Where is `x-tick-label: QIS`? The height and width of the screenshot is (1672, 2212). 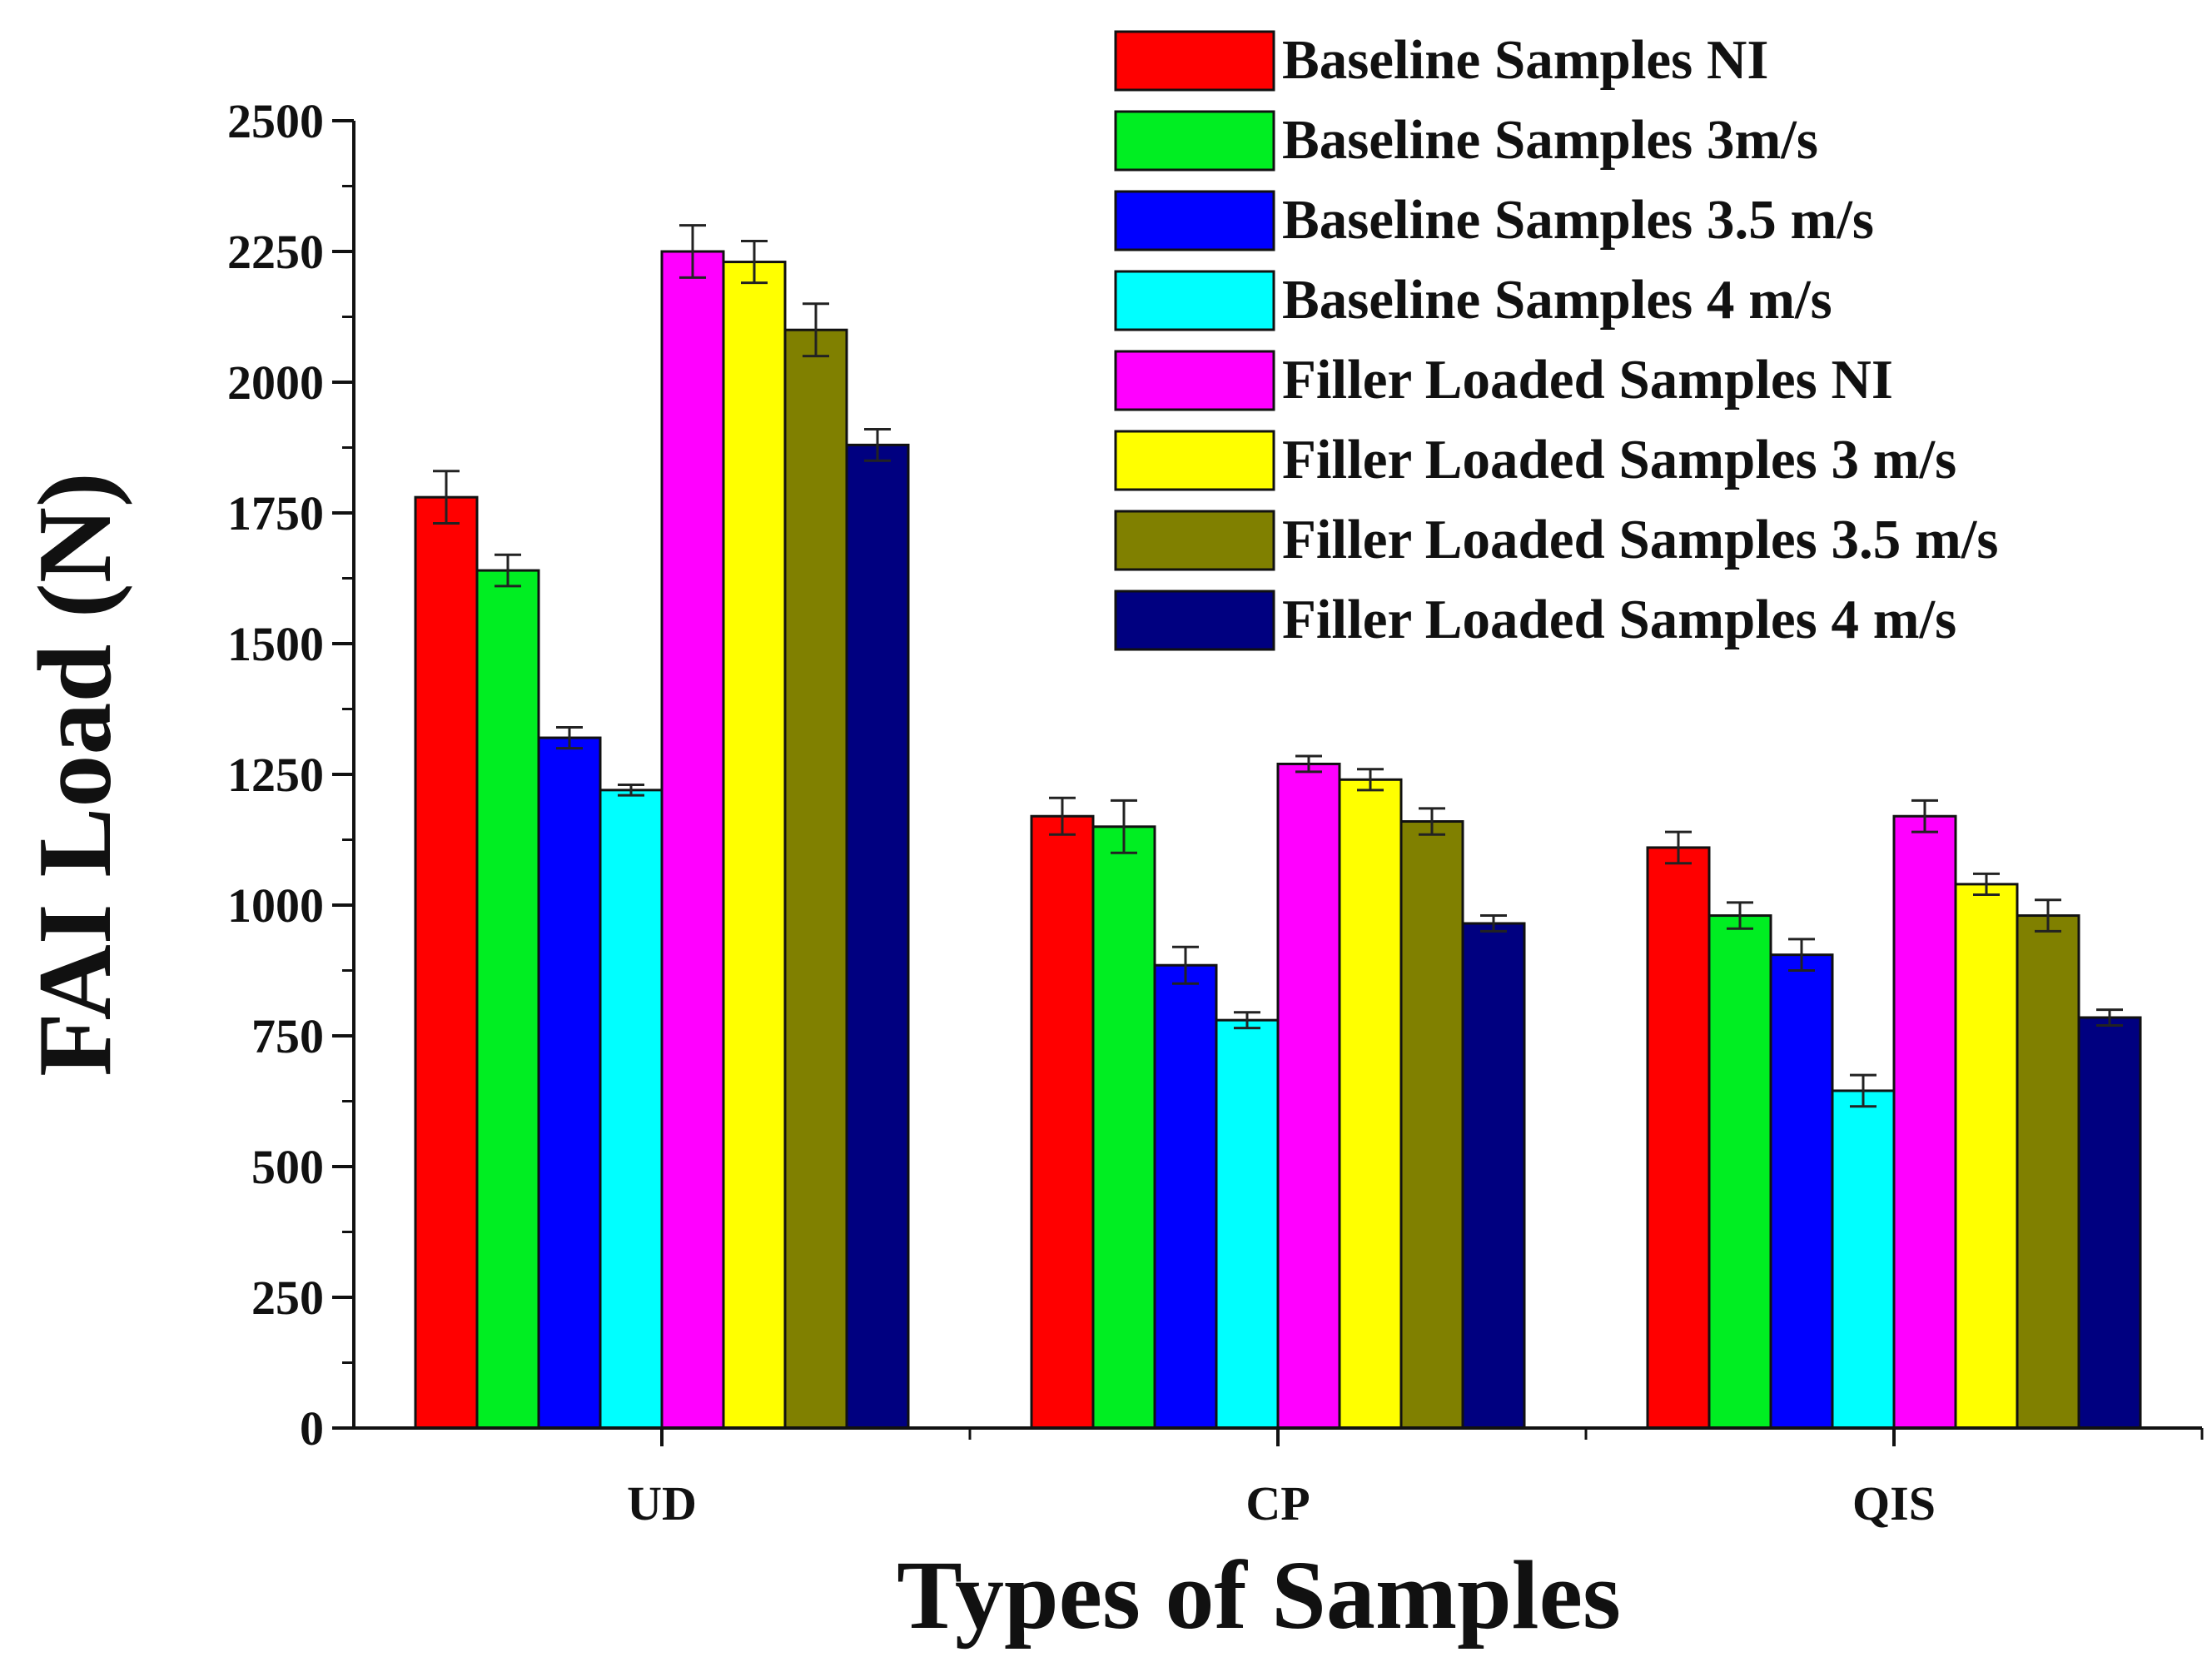 x-tick-label: QIS is located at coordinates (1894, 1503).